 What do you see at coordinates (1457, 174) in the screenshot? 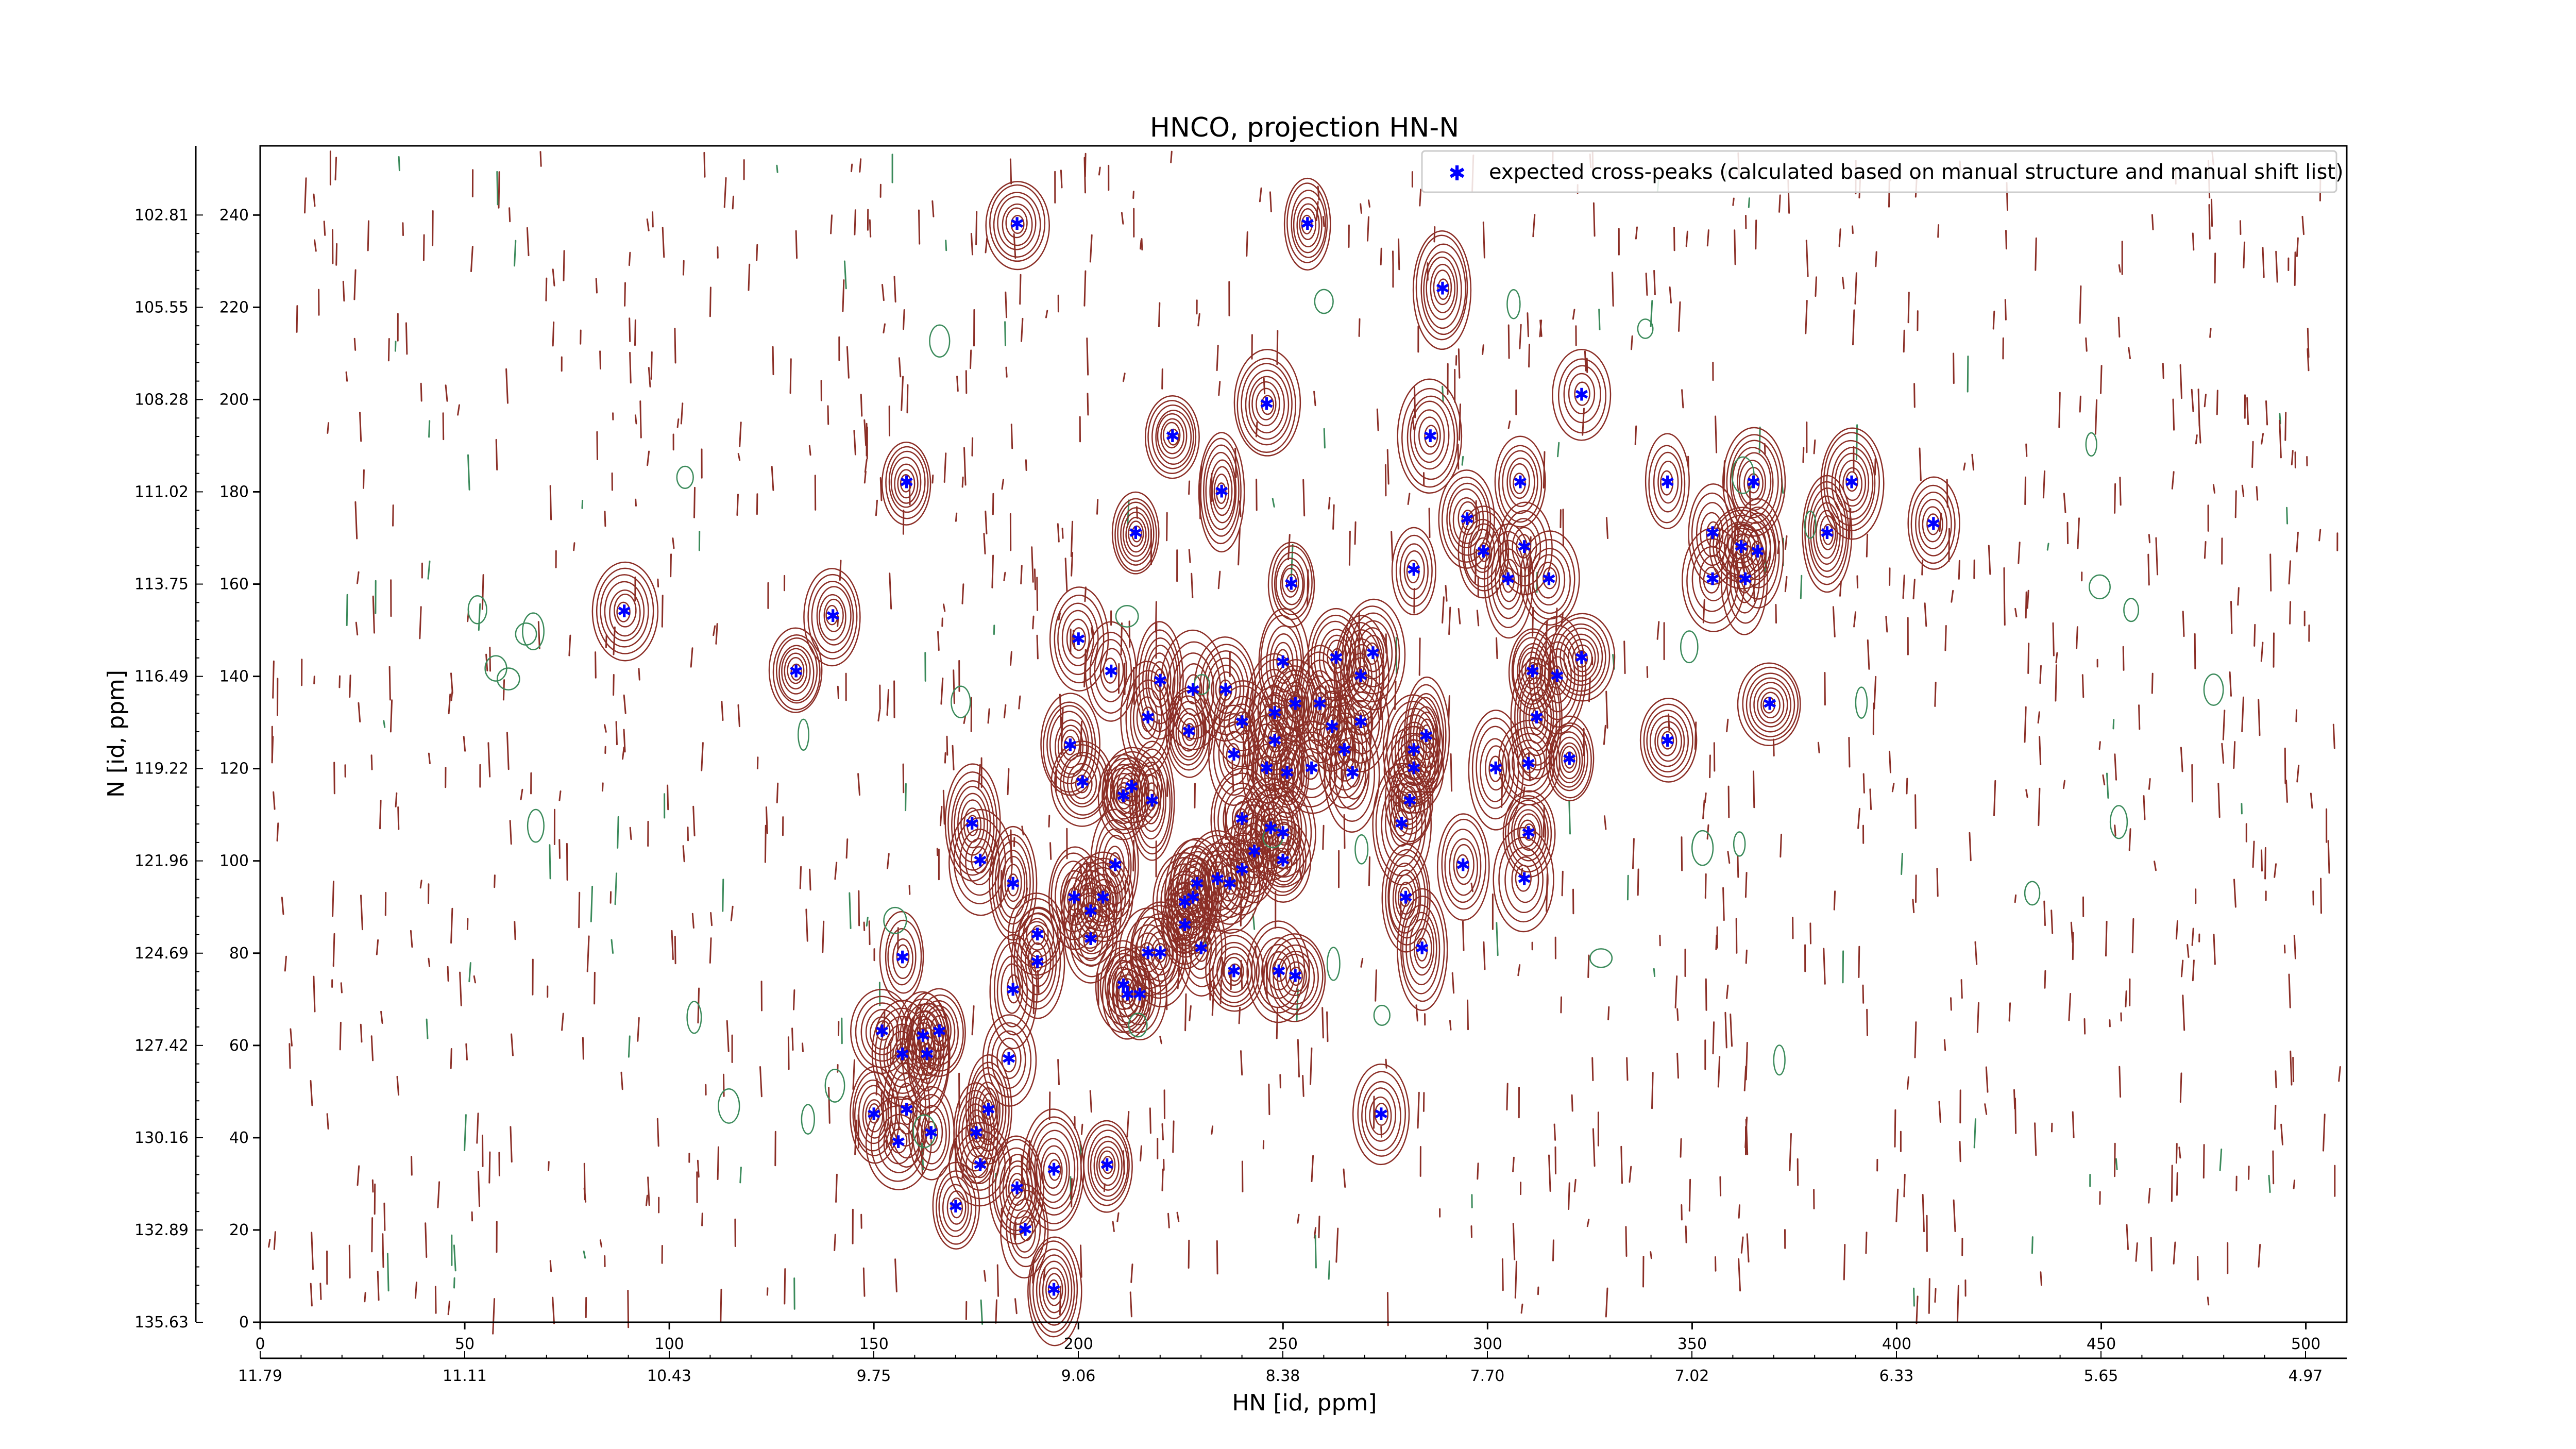
I see `legend-marker: ✱` at bounding box center [1457, 174].